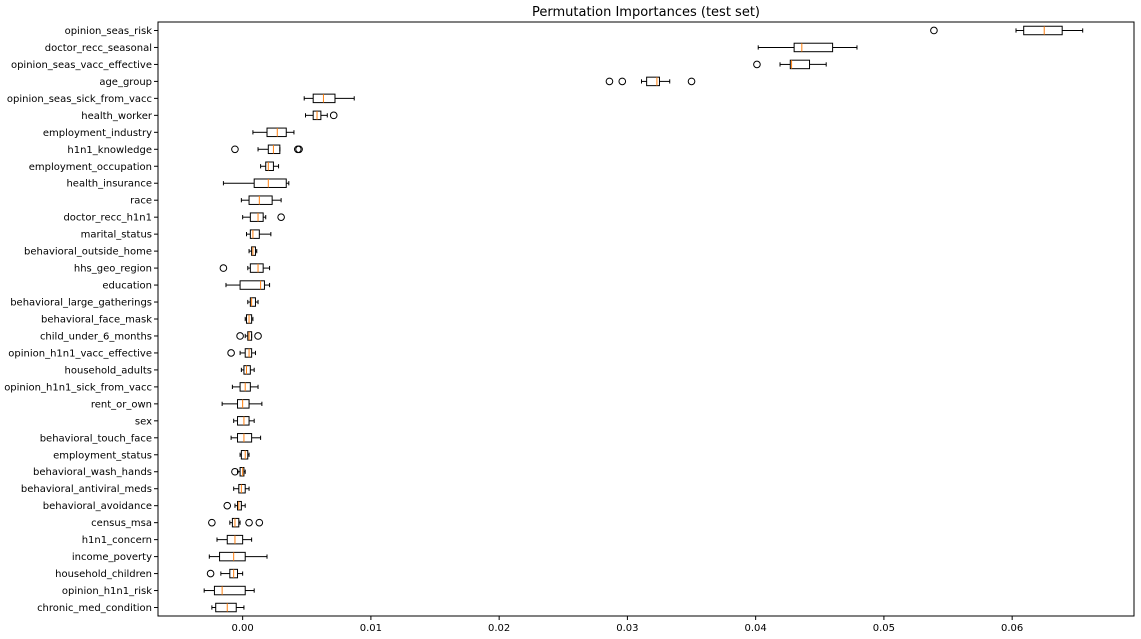  Describe the element at coordinates (113, 269) in the screenshot. I see `y-tick-label: hhs_geo_region` at that location.